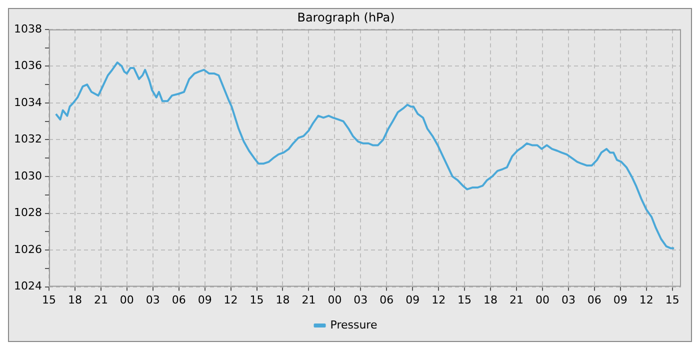 The width and height of the screenshot is (700, 350). I want to click on y-tick-label: 1034, so click(28, 102).